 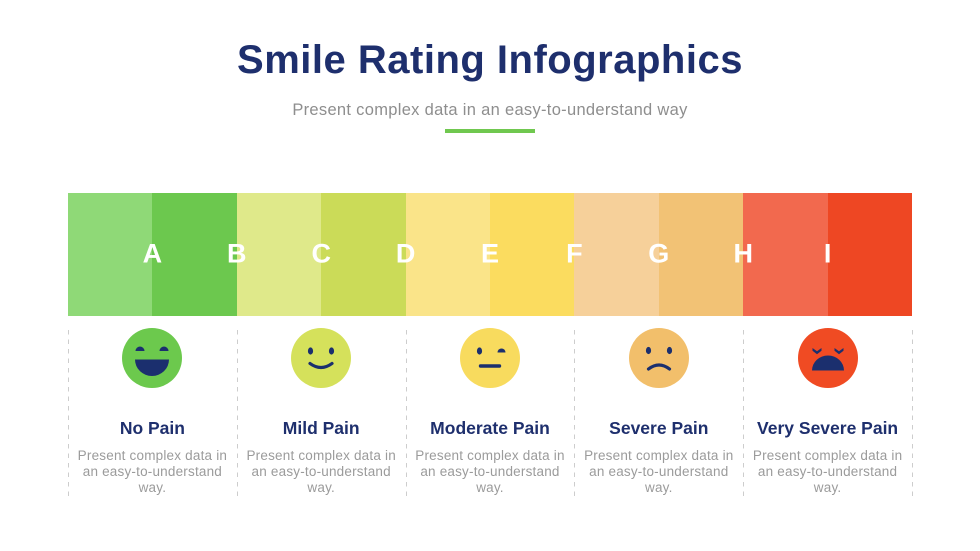 What do you see at coordinates (321, 252) in the screenshot?
I see `scale-letter: C` at bounding box center [321, 252].